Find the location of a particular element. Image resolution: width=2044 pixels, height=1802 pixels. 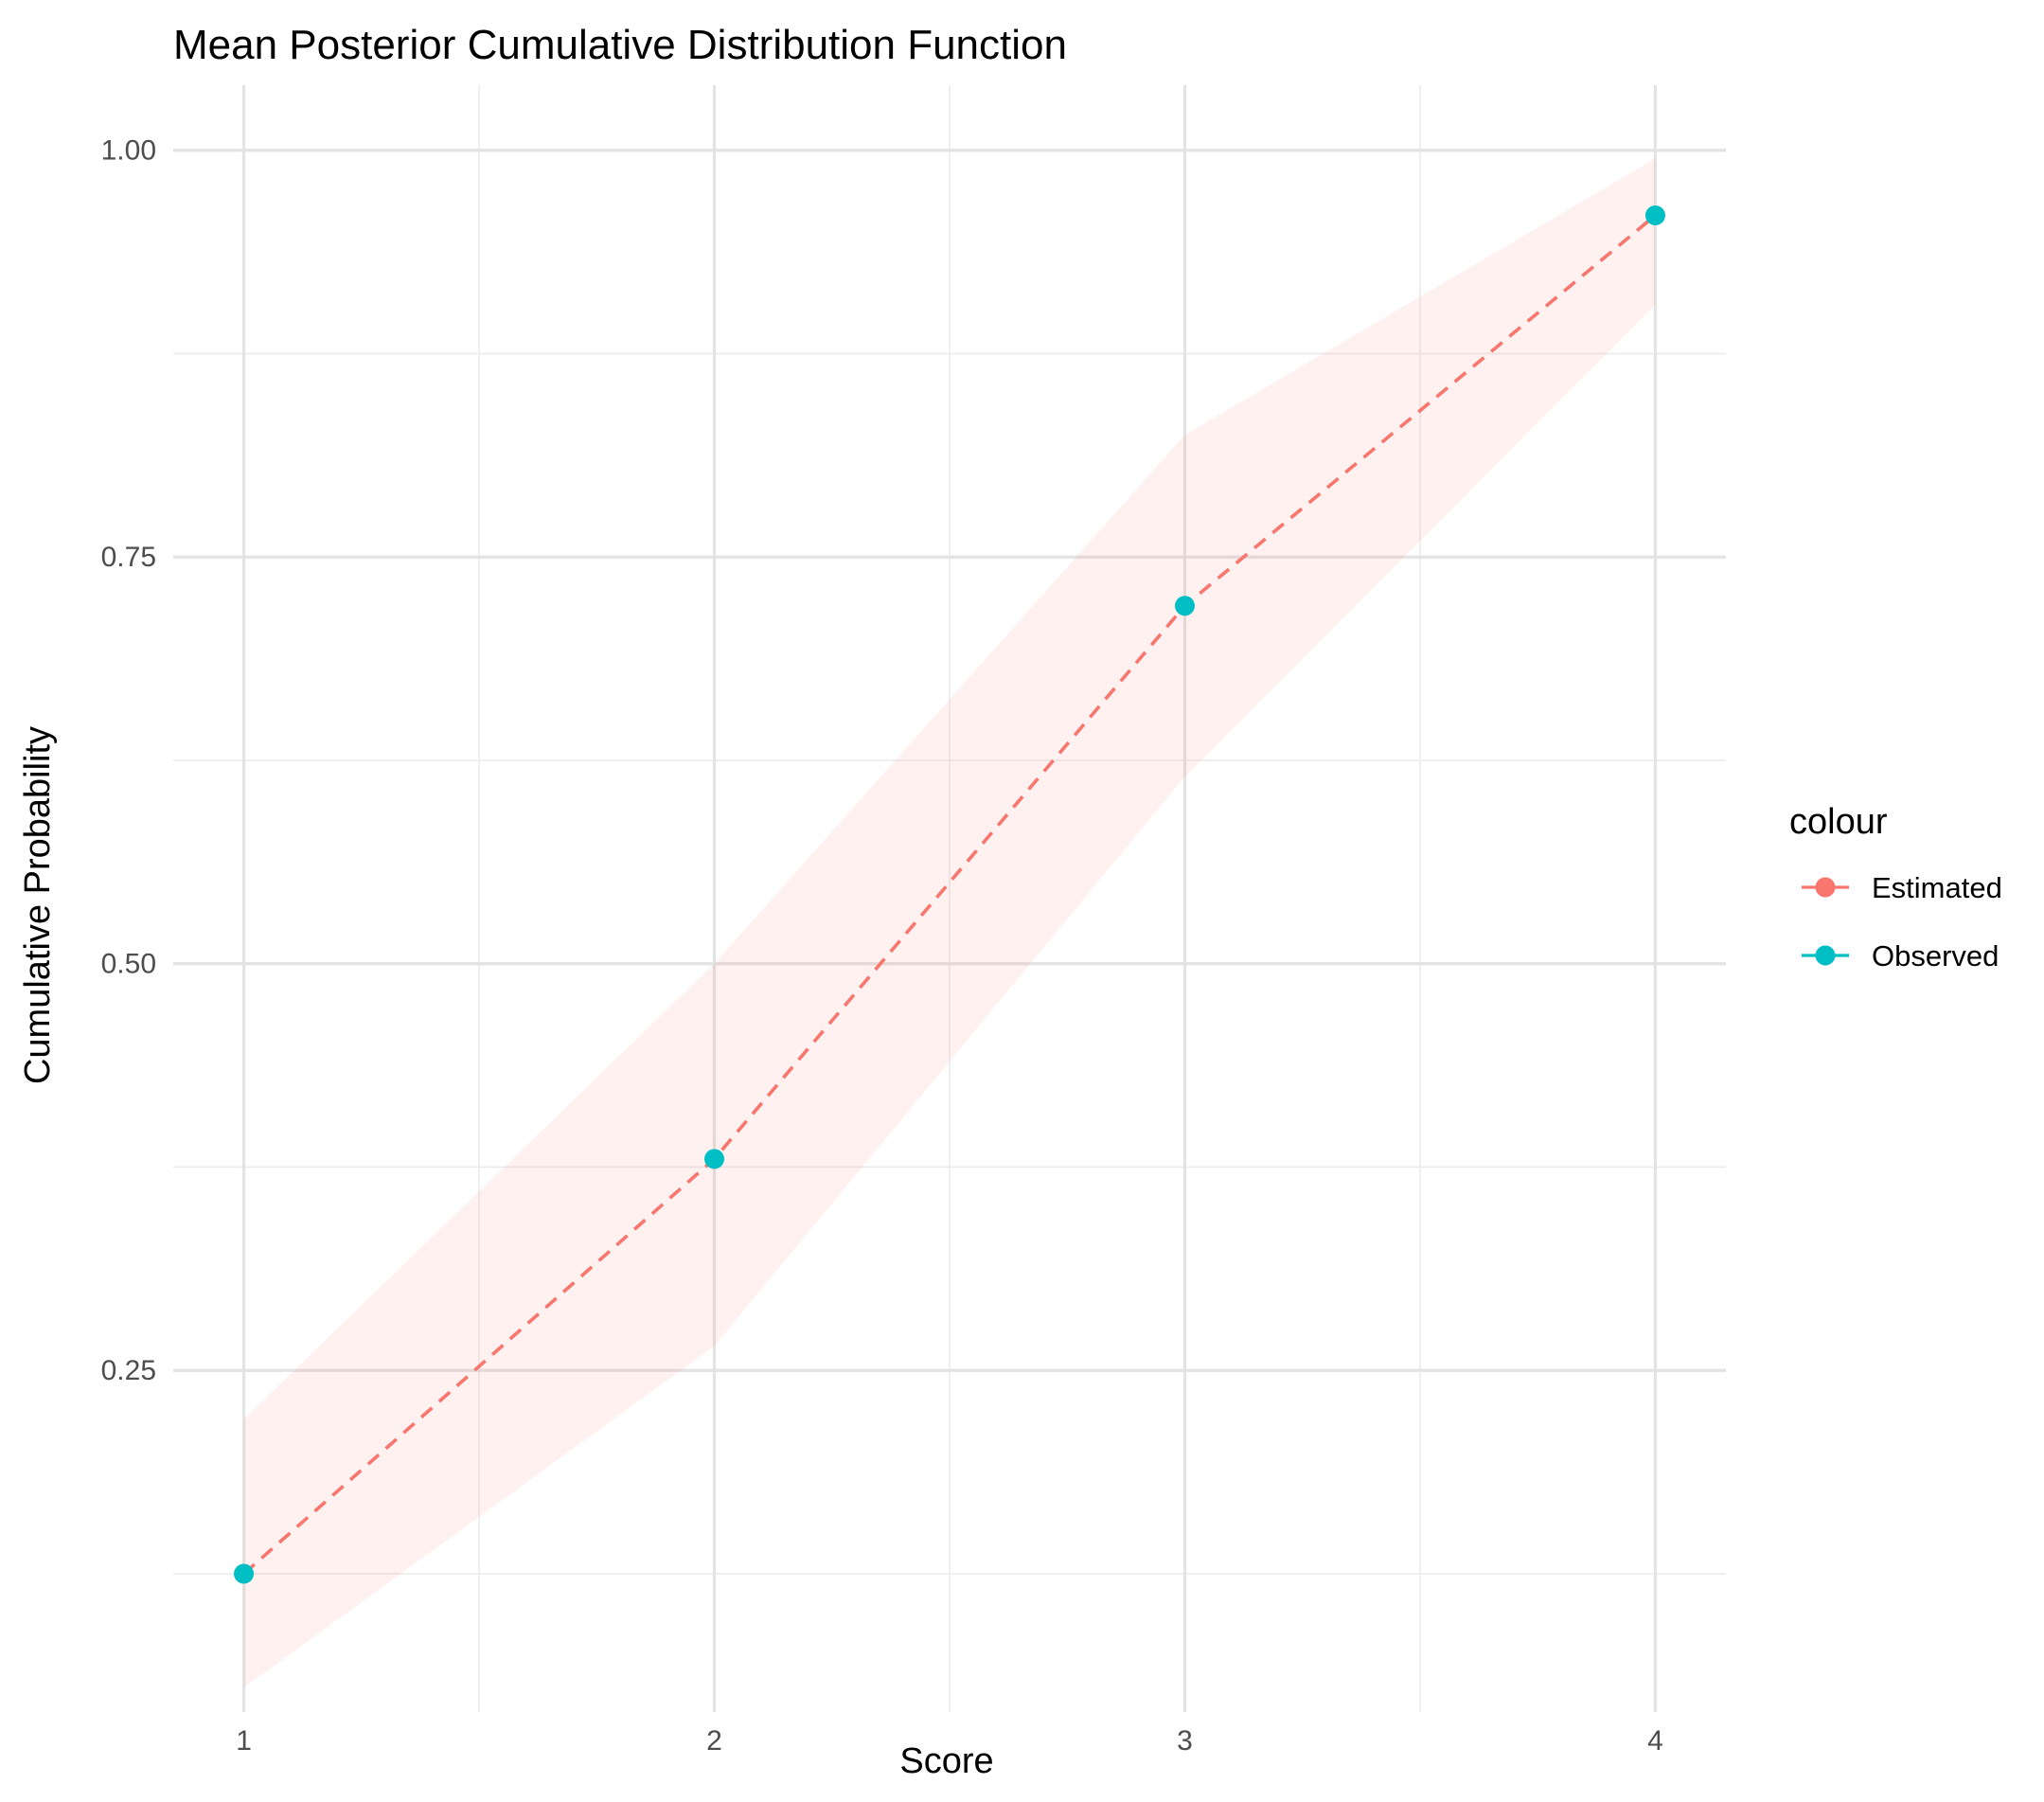

x-axis-ticks: 1 2 3 4 is located at coordinates (949, 1741).